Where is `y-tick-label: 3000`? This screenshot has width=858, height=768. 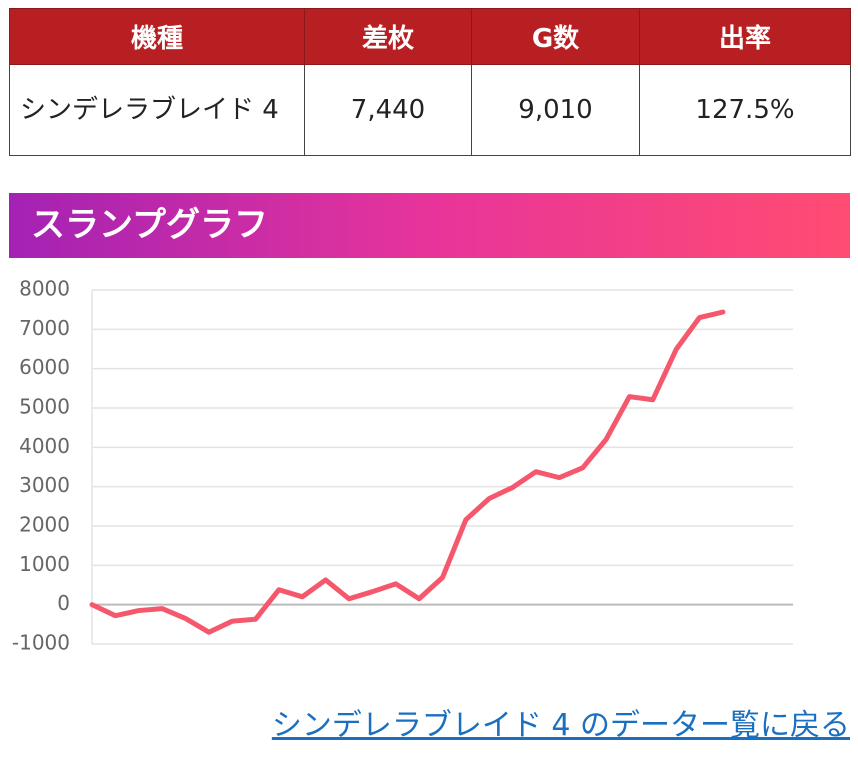
y-tick-label: 3000 is located at coordinates (44, 485).